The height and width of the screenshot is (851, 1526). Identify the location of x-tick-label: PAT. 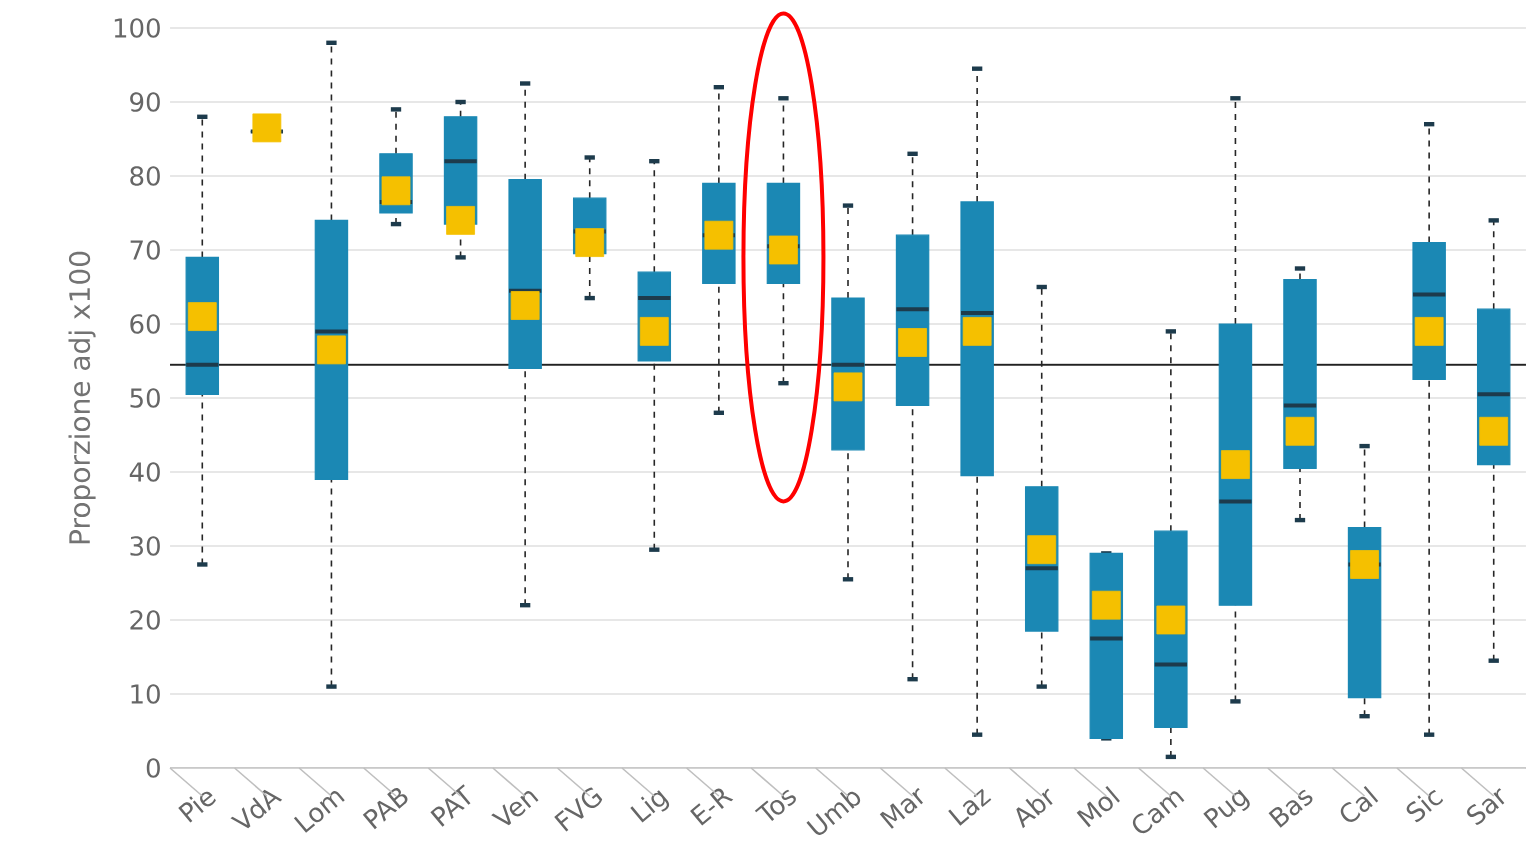
(450, 805).